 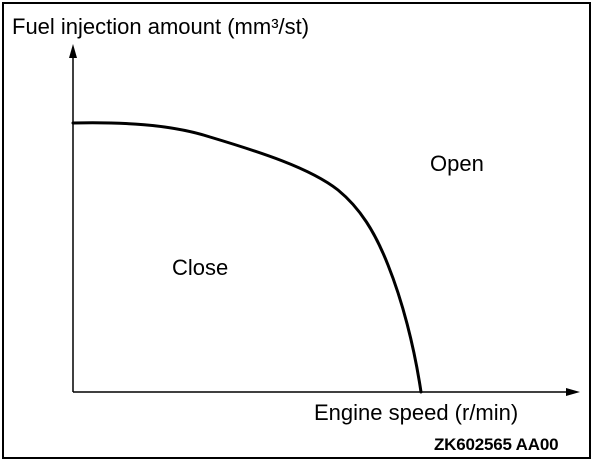 What do you see at coordinates (496, 444) in the screenshot?
I see `figure-code: ZK602565 AA00` at bounding box center [496, 444].